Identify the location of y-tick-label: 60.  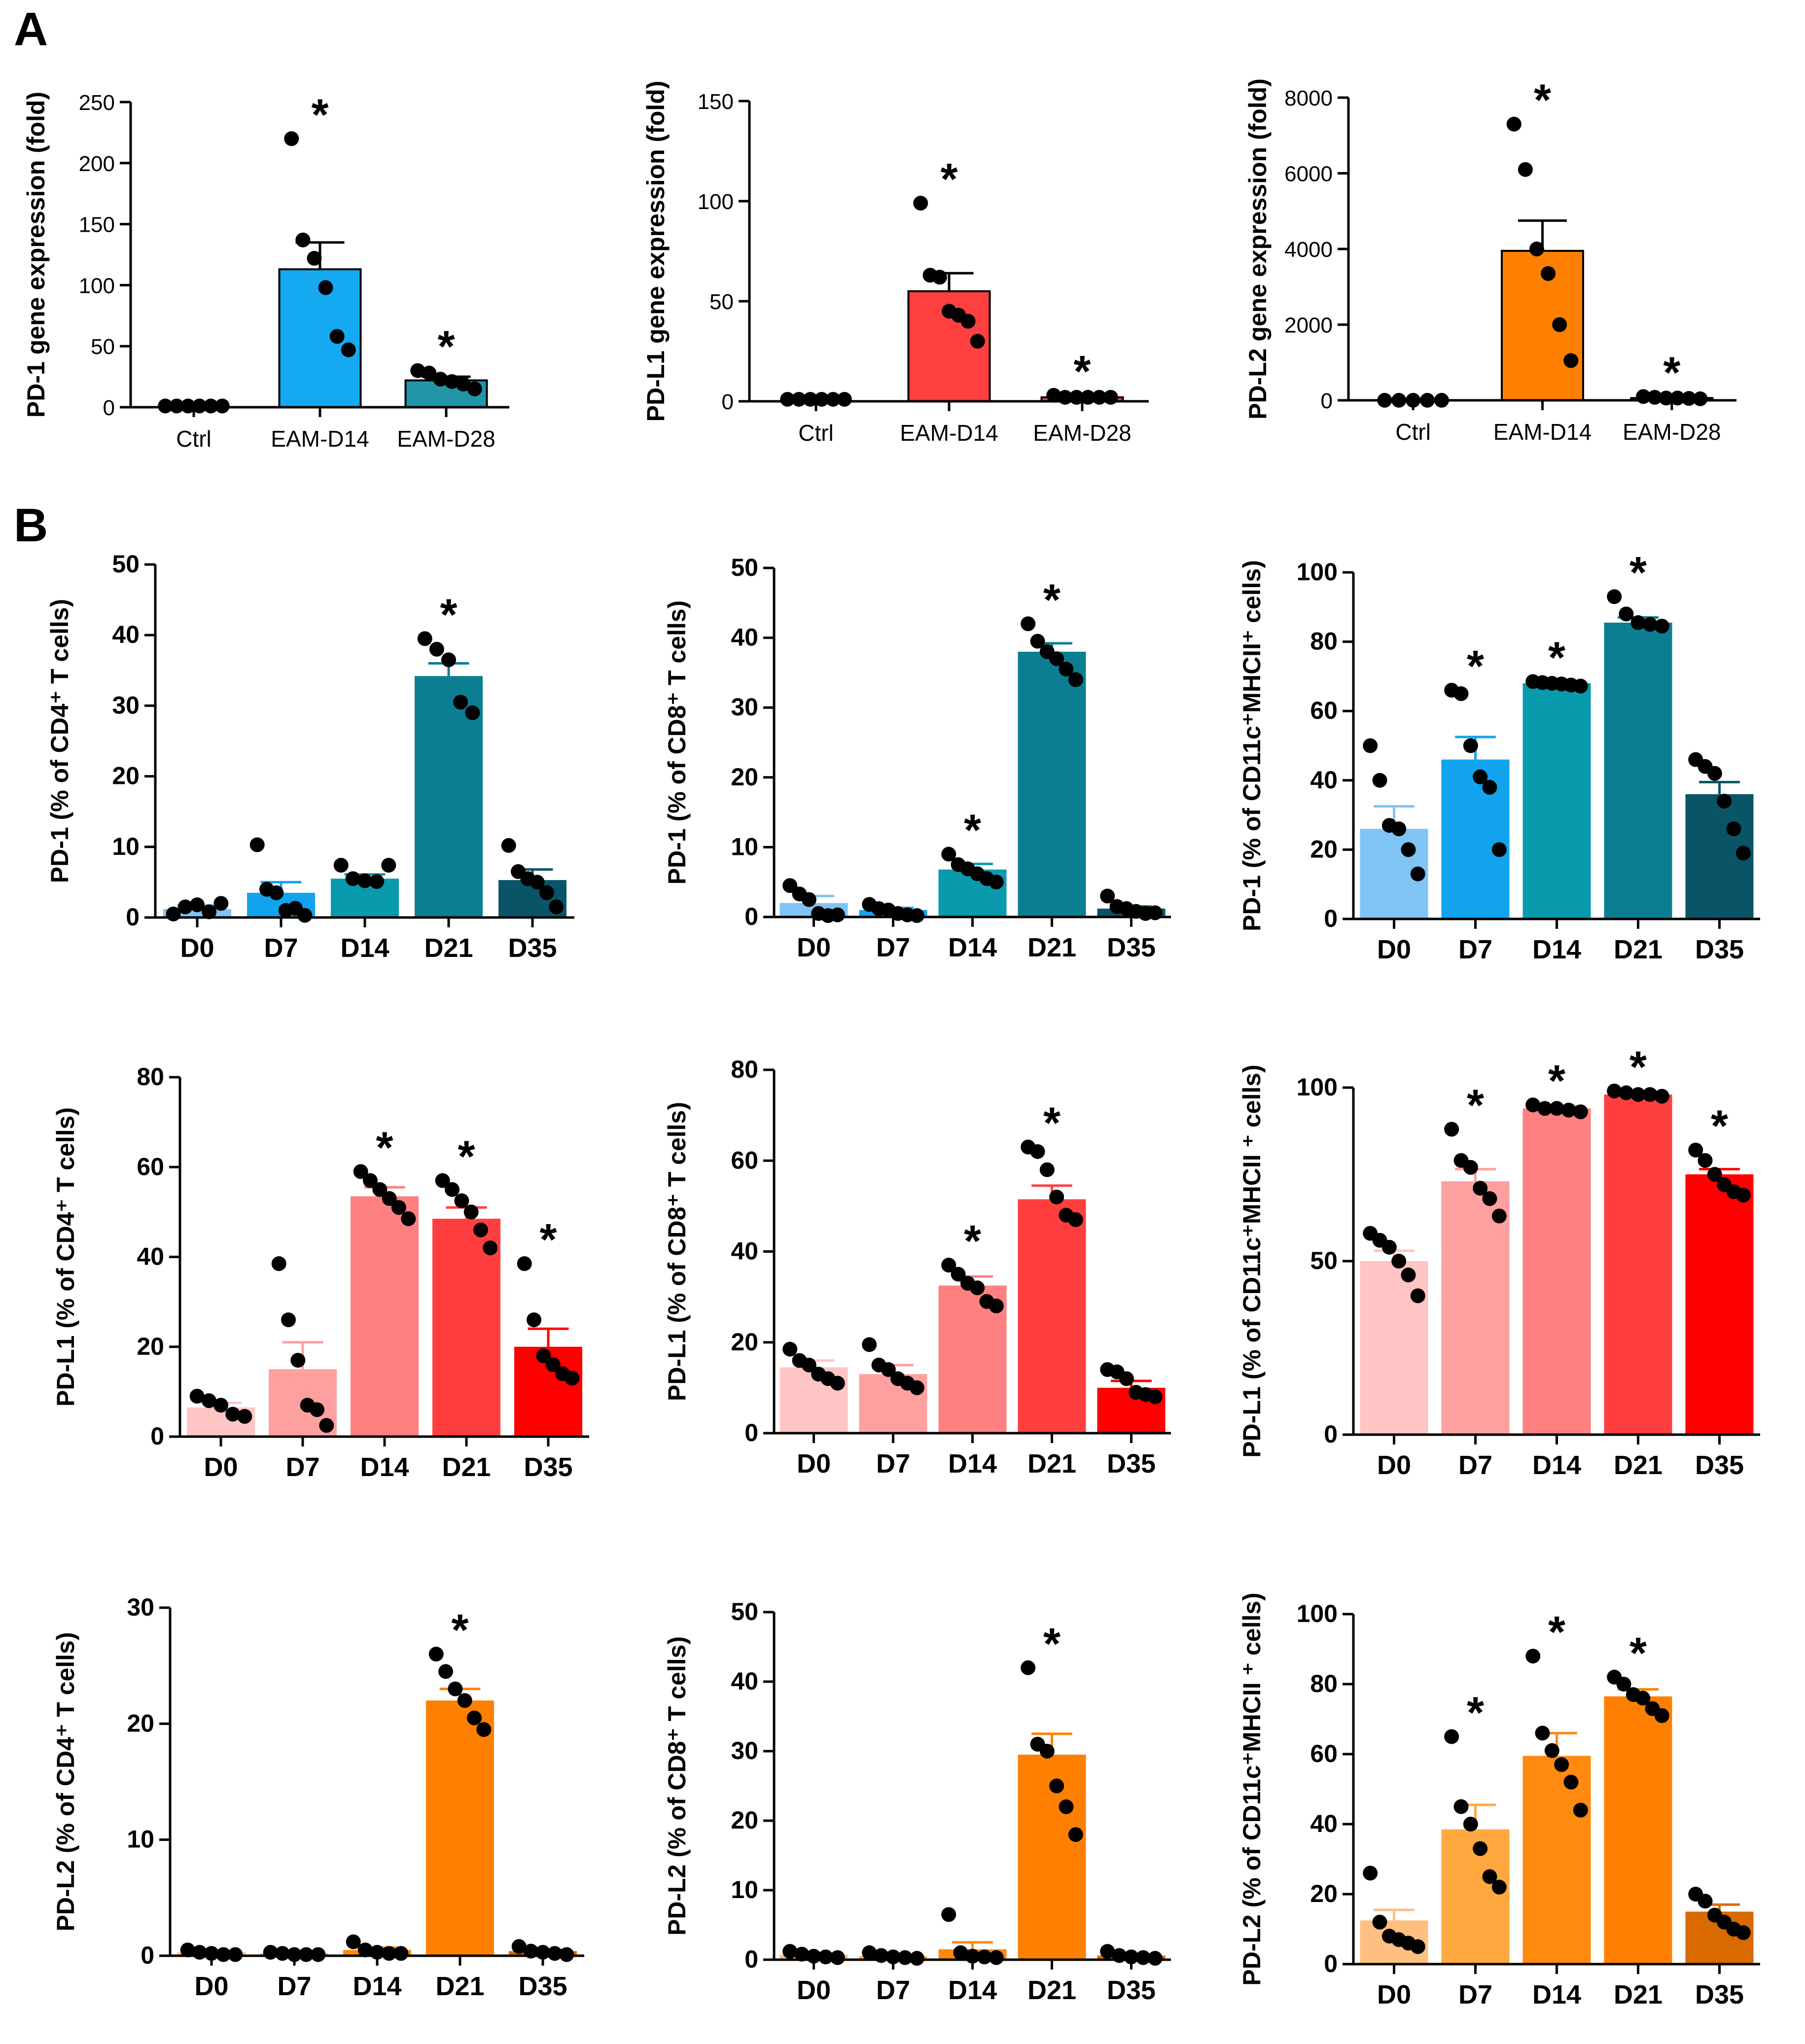
(1324, 711).